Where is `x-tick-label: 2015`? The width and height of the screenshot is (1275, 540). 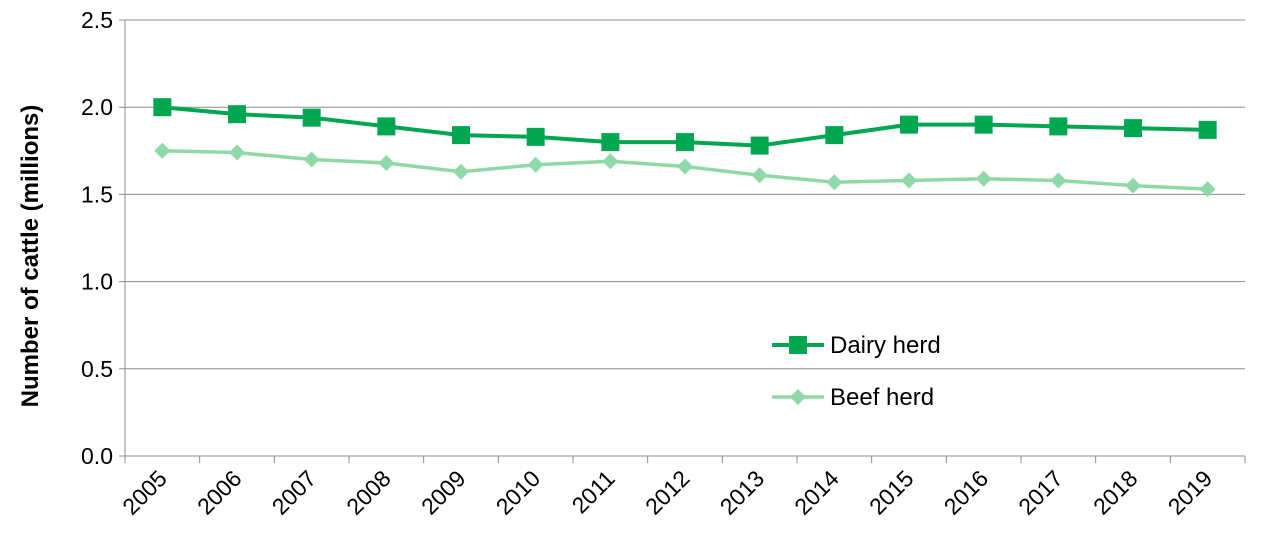
x-tick-label: 2015 is located at coordinates (891, 492).